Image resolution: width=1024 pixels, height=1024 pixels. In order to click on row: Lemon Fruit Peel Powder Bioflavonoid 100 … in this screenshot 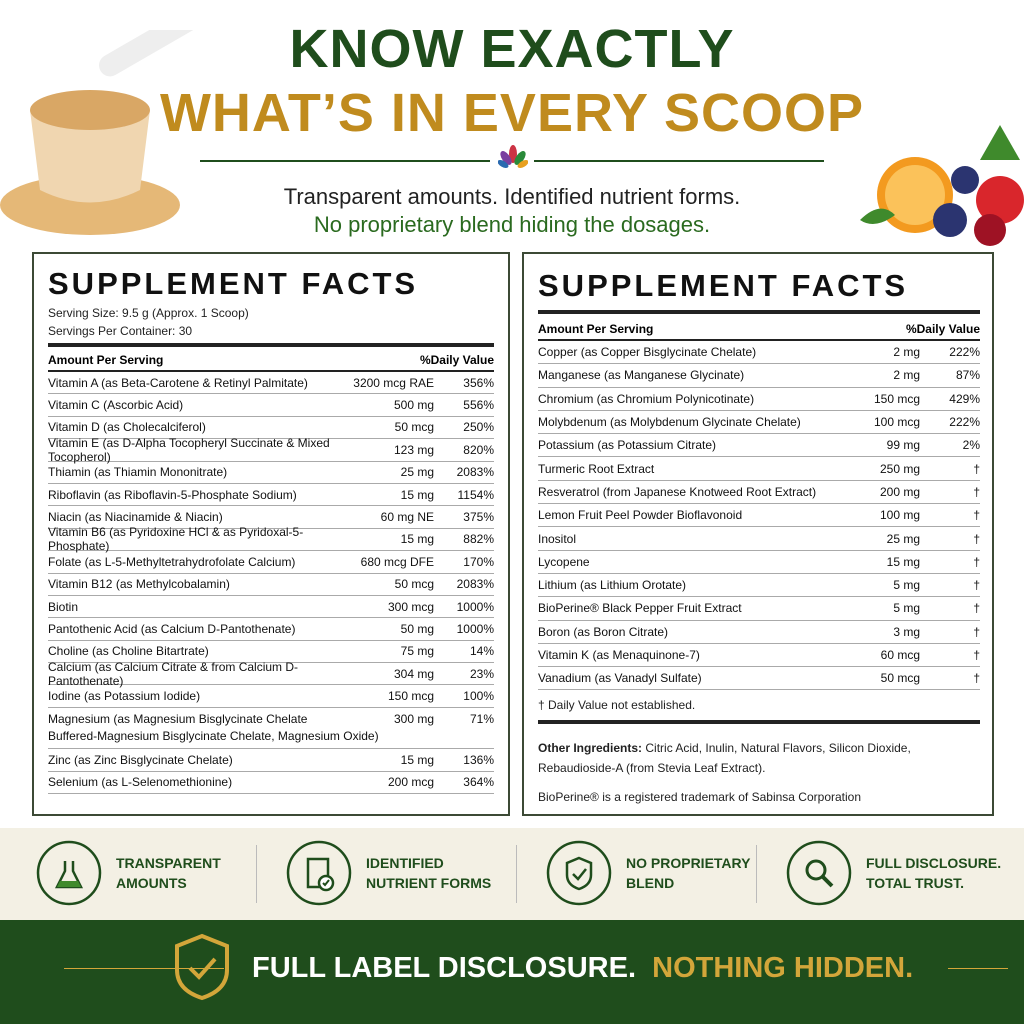, I will do `click(759, 515)`.